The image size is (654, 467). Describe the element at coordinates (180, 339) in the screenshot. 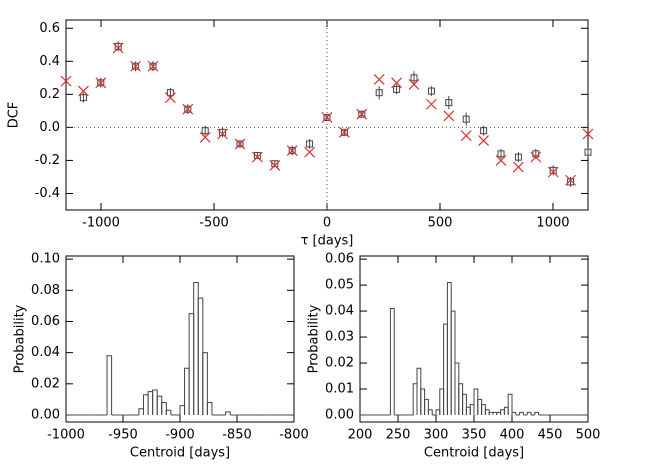

I see `plot-frame` at that location.